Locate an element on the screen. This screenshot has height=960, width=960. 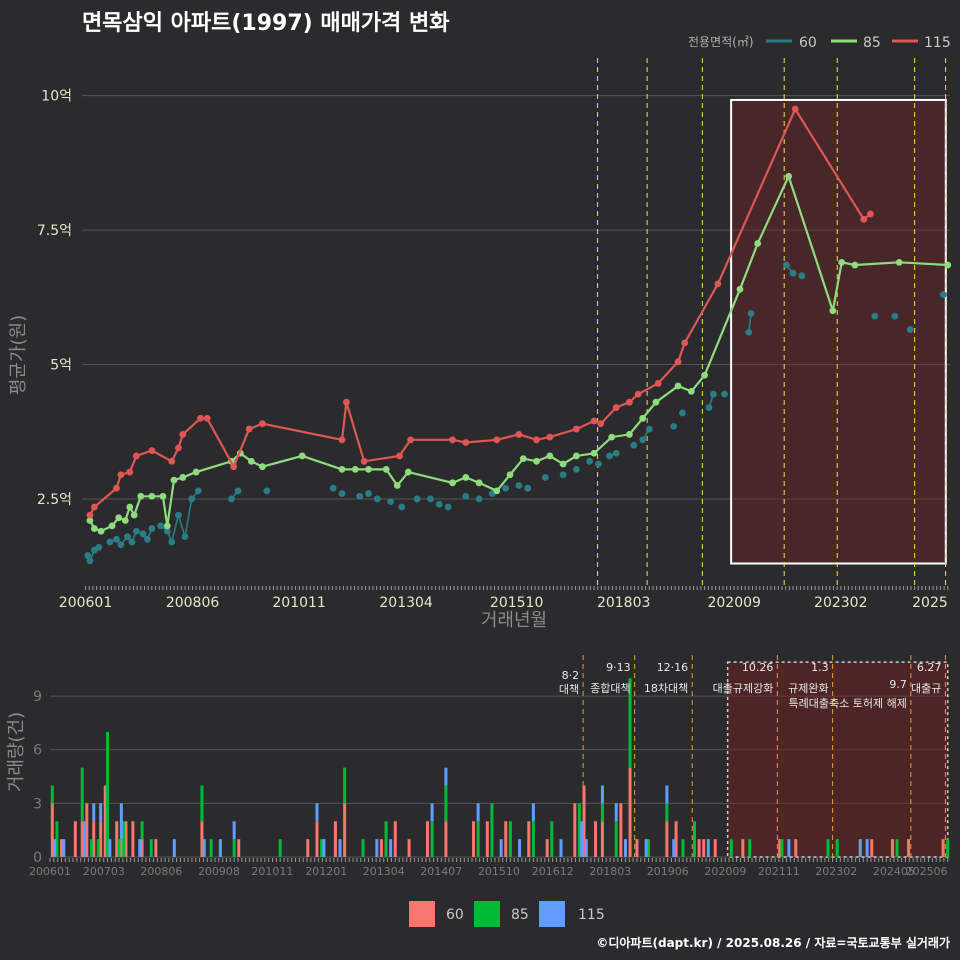
price-x-tick-label: 201011 is located at coordinates (298, 603).